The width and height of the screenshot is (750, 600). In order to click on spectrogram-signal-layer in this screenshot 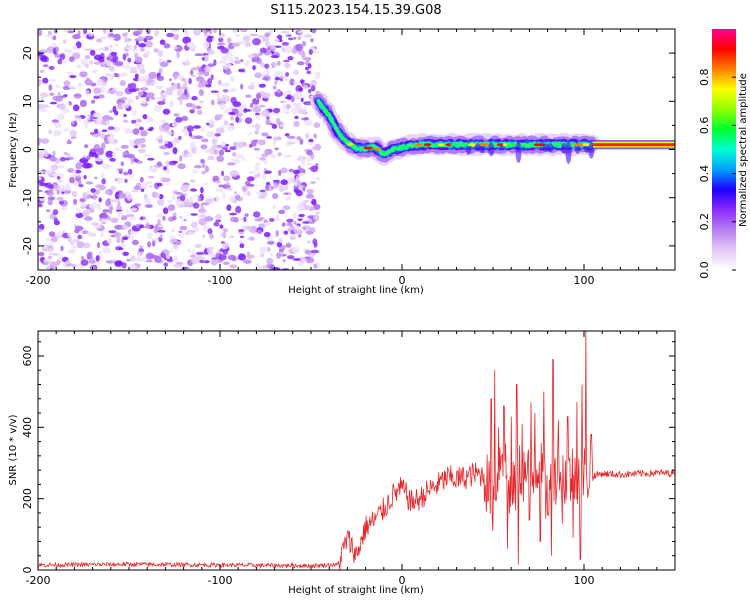, I will do `click(492, 129)`.